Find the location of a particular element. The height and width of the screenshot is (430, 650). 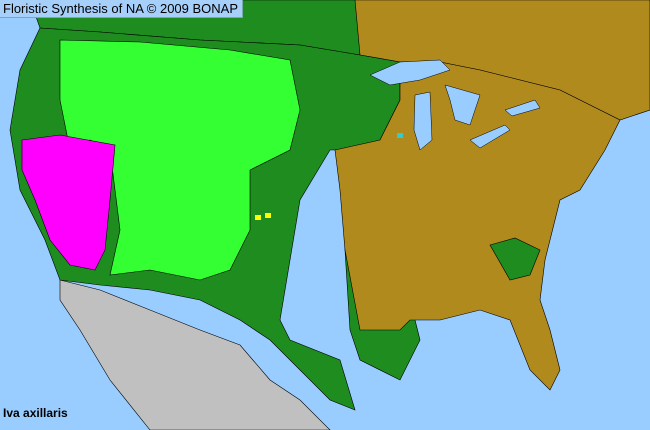

lake-superior is located at coordinates (410, 72).